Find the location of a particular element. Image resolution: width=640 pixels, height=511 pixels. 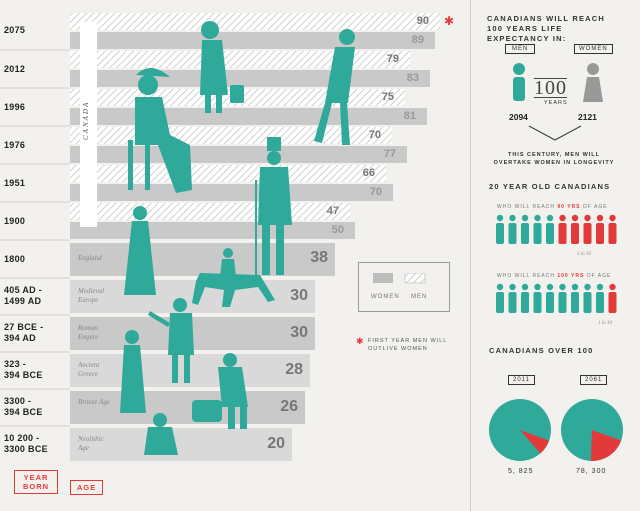

big-100: 100 is located at coordinates (550, 88).